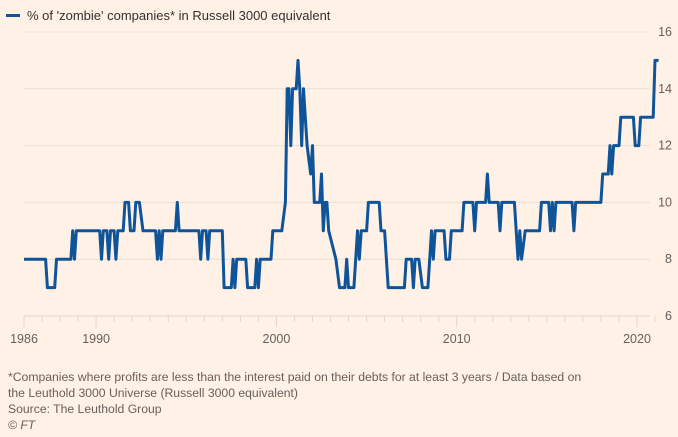  Describe the element at coordinates (277, 339) in the screenshot. I see `x-tick-label: 2000` at that location.